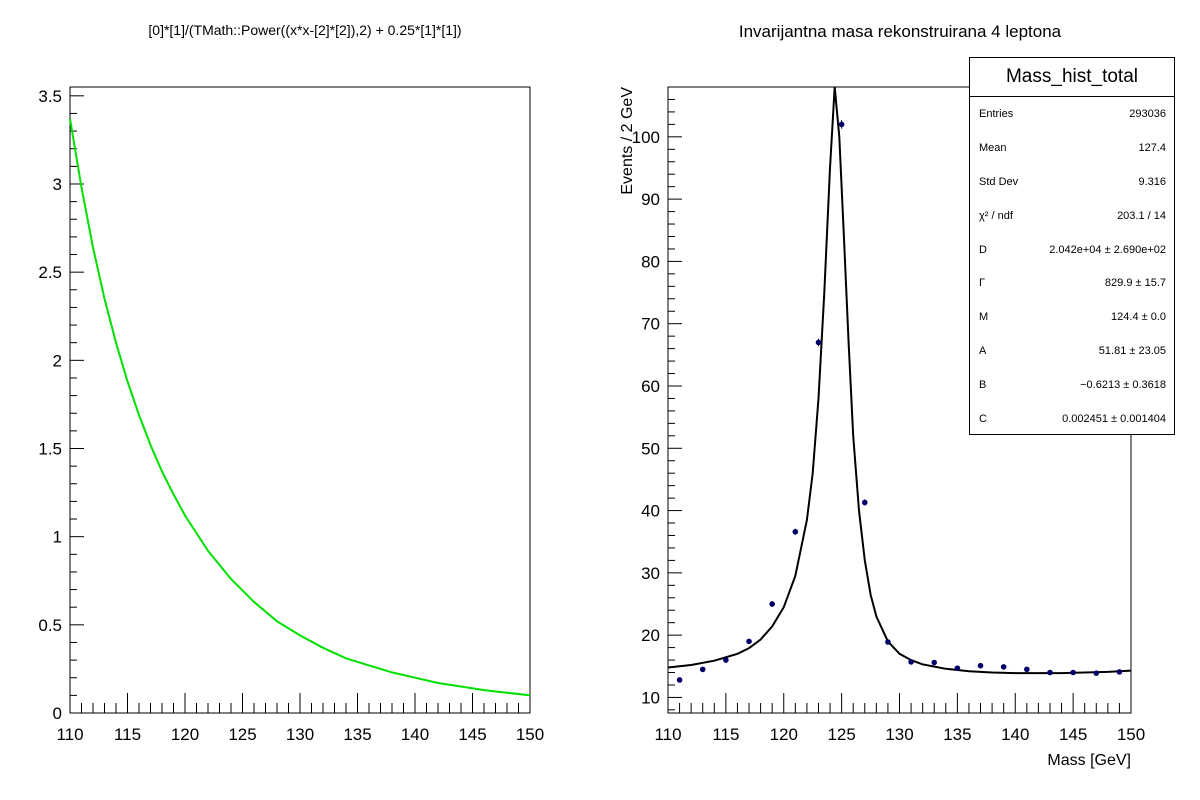 The image size is (1200, 800). Describe the element at coordinates (1072, 351) in the screenshot. I see `stats-row: A 51.81 ± 23.05` at that location.